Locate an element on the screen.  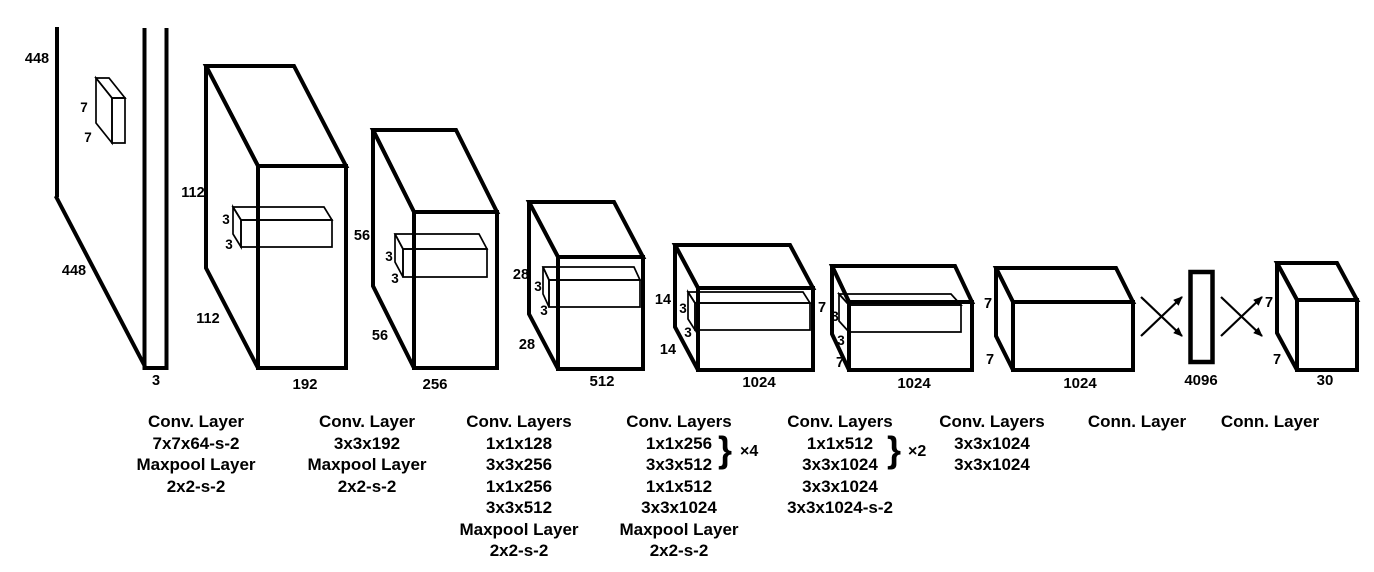
box2-kernel-h-label: 3 is located at coordinates (389, 256).